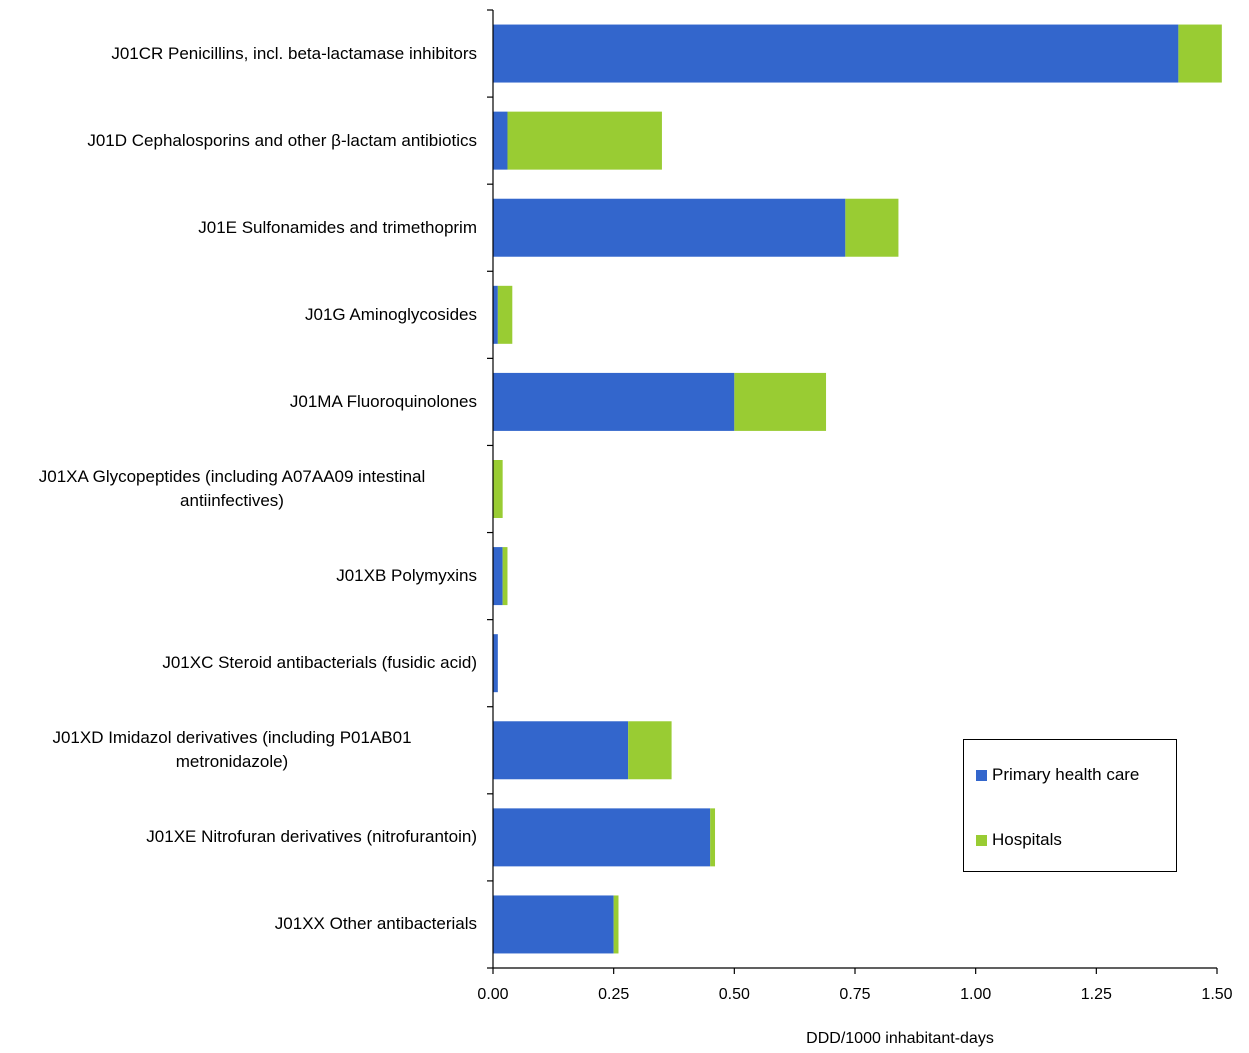  Describe the element at coordinates (1216, 994) in the screenshot. I see `x-tick-label: 1.50` at that location.